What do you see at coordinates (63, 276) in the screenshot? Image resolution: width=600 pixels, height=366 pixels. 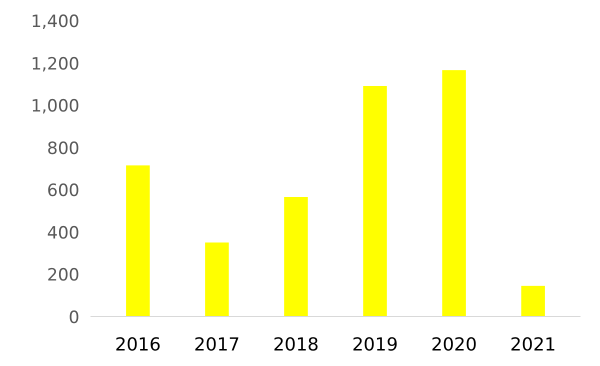 I see `y-tick-label: 200` at bounding box center [63, 276].